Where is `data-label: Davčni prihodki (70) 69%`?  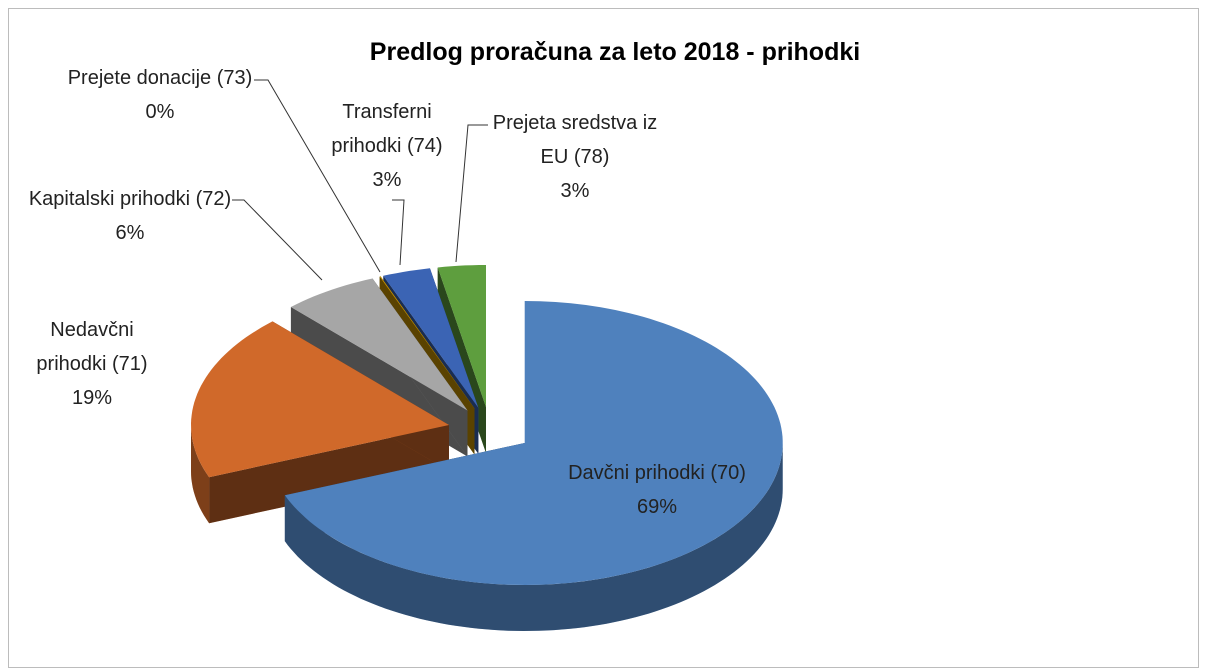 data-label: Davčni prihodki (70) 69% is located at coordinates (657, 490).